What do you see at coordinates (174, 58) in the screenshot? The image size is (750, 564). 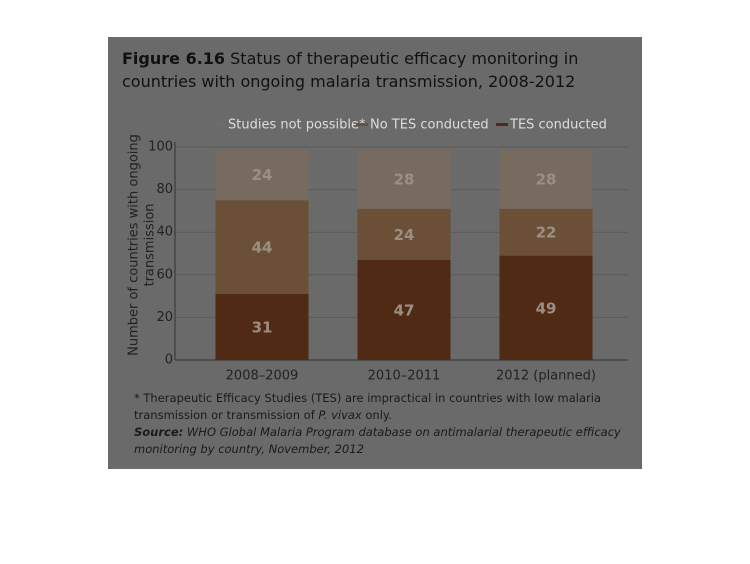 I see `figure-label: Figure 6.16` at bounding box center [174, 58].